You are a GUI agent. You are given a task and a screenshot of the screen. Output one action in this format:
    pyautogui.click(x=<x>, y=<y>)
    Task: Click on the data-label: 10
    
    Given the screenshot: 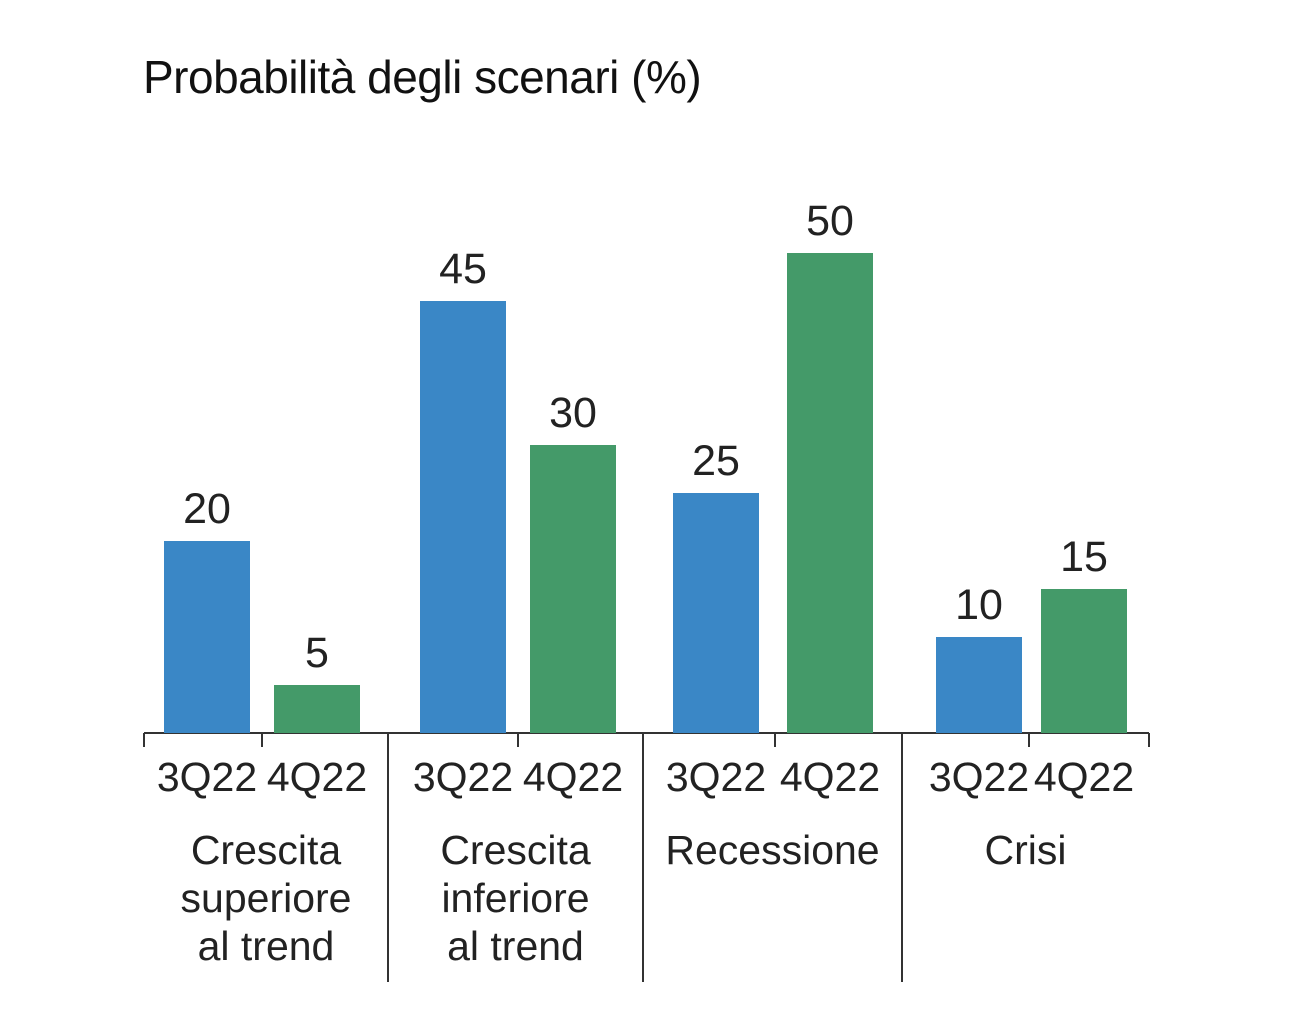 What is the action you would take?
    pyautogui.click(x=979, y=605)
    